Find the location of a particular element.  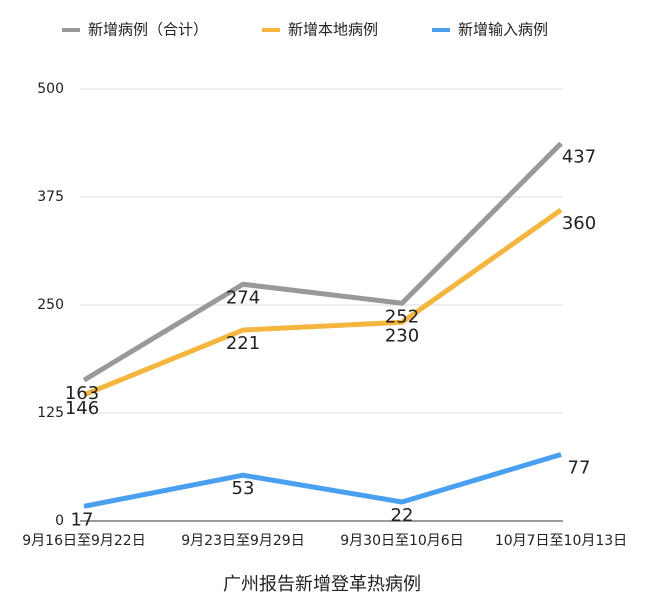

data-label: 77 is located at coordinates (579, 467).